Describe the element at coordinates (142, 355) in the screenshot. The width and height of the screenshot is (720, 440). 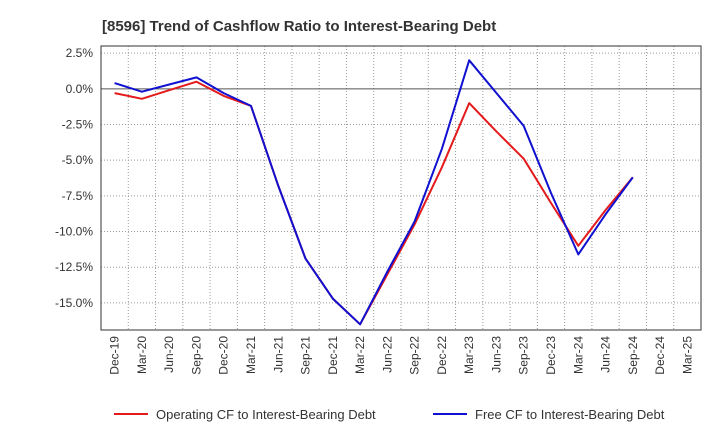
I see `x-tick-label: Mar-20` at that location.